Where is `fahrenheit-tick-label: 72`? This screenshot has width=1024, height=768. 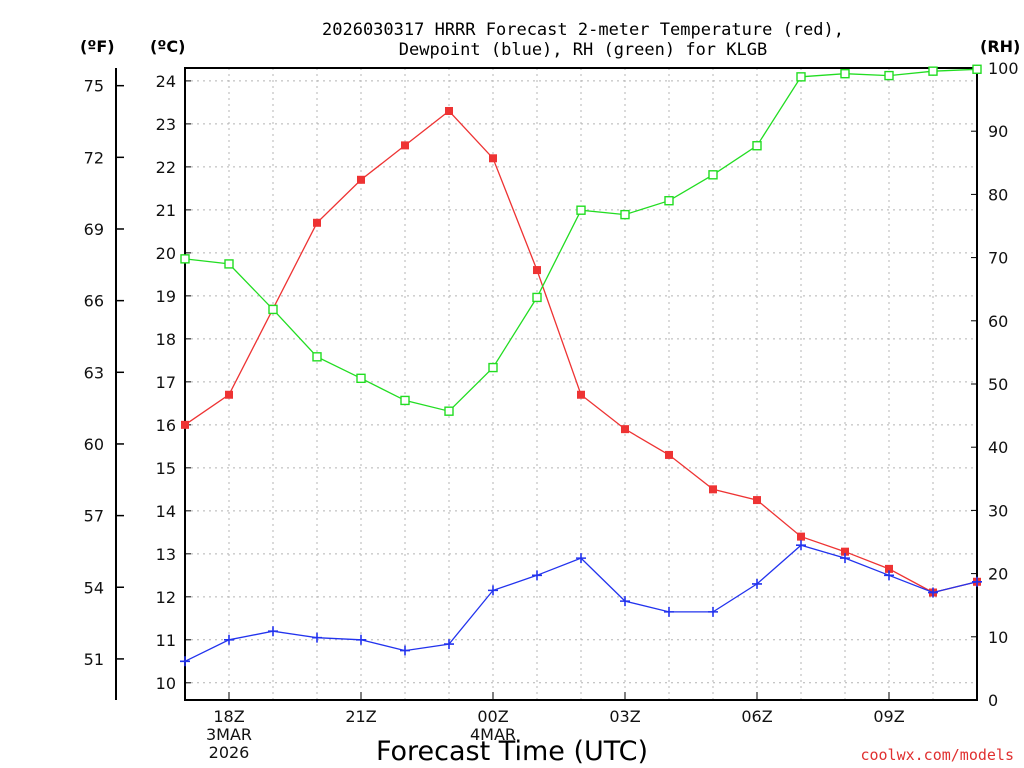
fahrenheit-tick-label: 72 is located at coordinates (94, 157).